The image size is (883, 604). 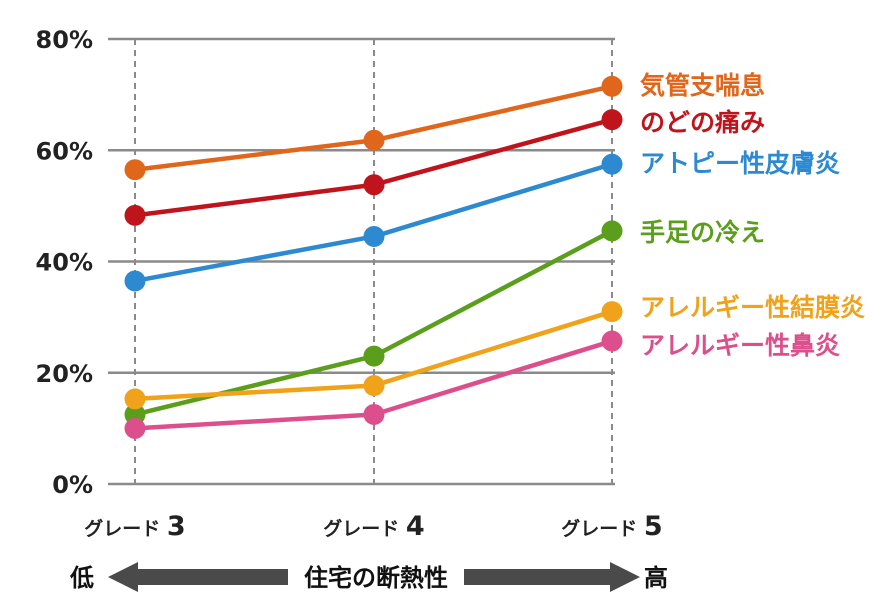 What do you see at coordinates (72, 485) in the screenshot?
I see `y-tick-label: 0%` at bounding box center [72, 485].